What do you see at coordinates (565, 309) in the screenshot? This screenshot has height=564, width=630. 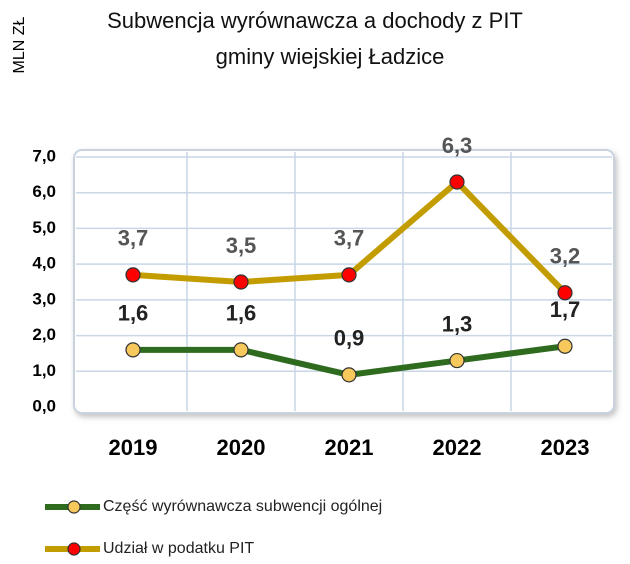 I see `data-label: 1,7` at bounding box center [565, 309].